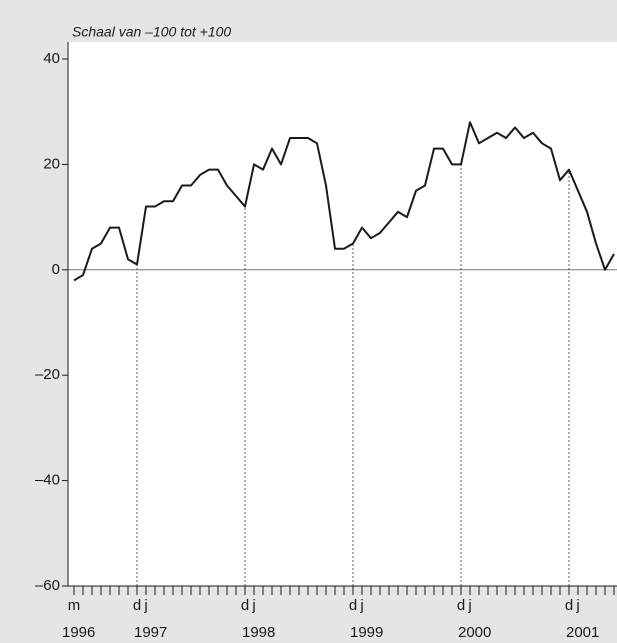  Describe the element at coordinates (47, 374) in the screenshot. I see `y-tick-label: –20` at that location.